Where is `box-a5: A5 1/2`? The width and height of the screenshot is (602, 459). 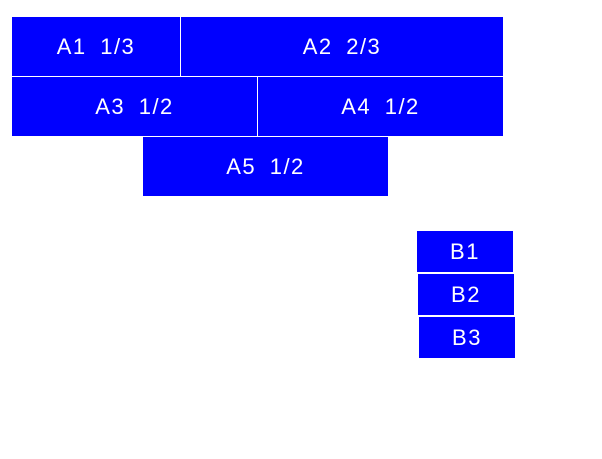
box-a5: A5 1/2 is located at coordinates (265, 166).